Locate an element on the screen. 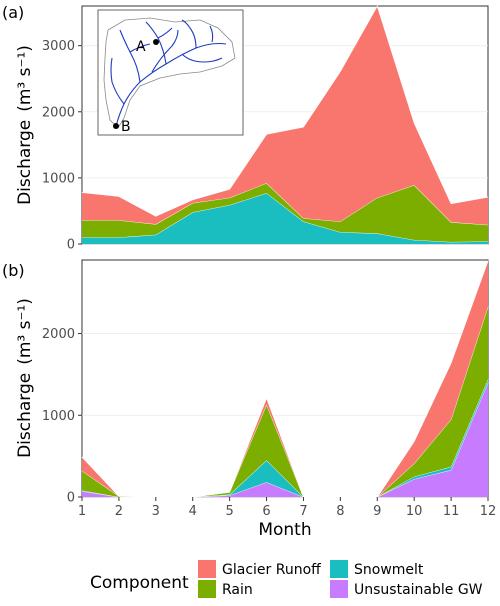  panel-a-y-axis-title: Discharge(m³ s⁻¹) is located at coordinates (25, 125).